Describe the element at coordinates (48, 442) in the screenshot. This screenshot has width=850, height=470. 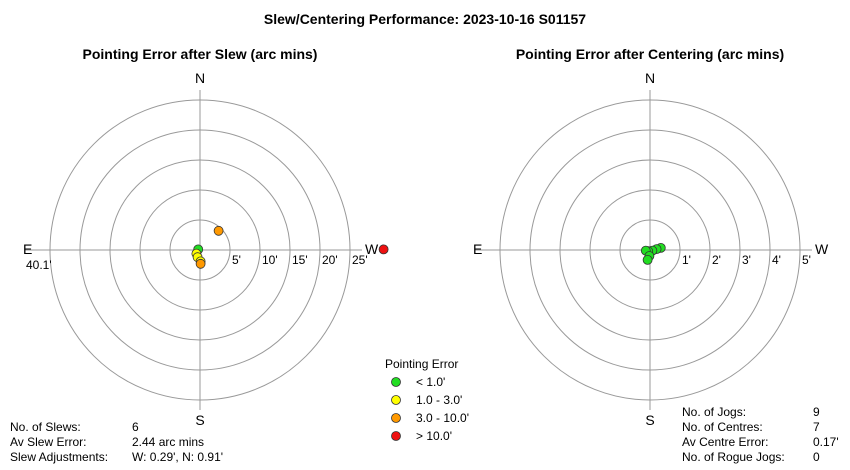
I see `slew-error-label: Av Slew Error:` at that location.